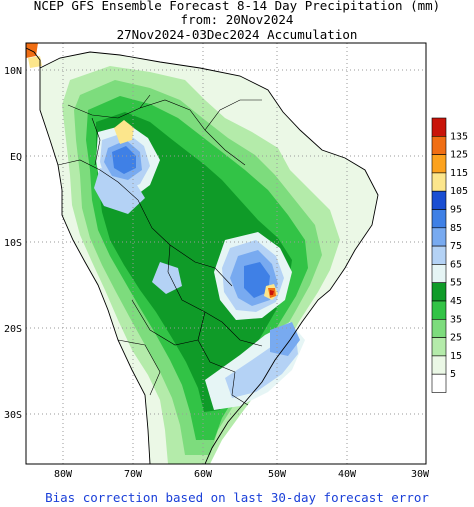  Describe the element at coordinates (459, 155) in the screenshot. I see `legend-label: 125` at that location.